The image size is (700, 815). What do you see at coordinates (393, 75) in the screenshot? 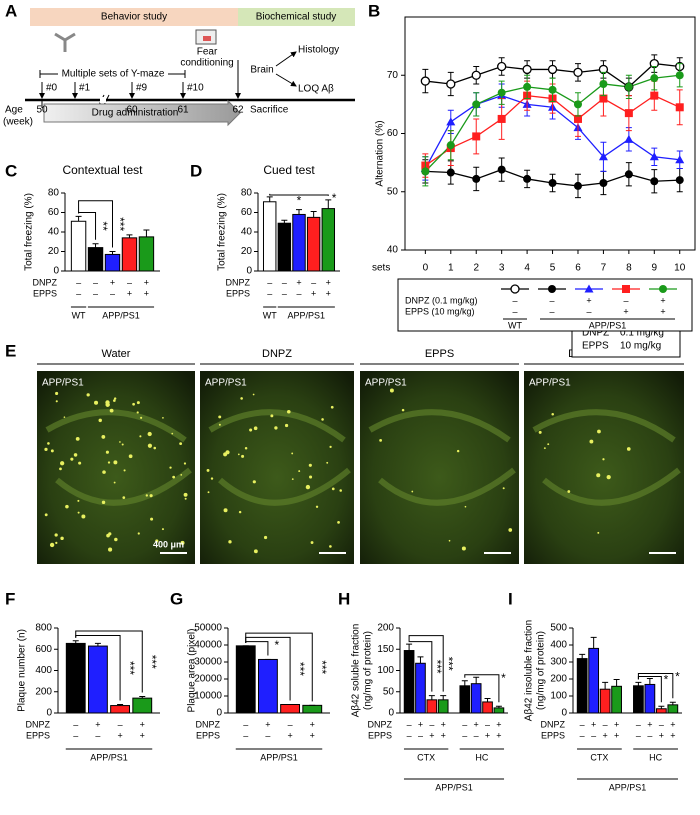
I see `y-tick-label: 70` at bounding box center [393, 75].